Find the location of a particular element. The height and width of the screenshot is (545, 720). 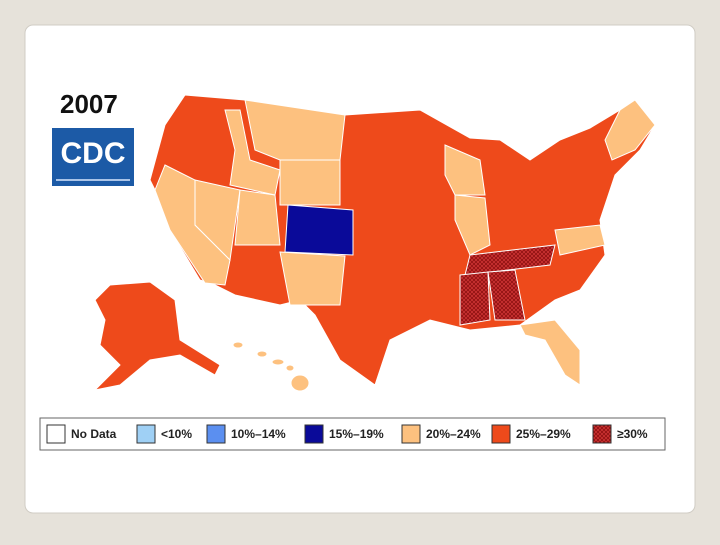

legend-label: ≥30% is located at coordinates (632, 434).